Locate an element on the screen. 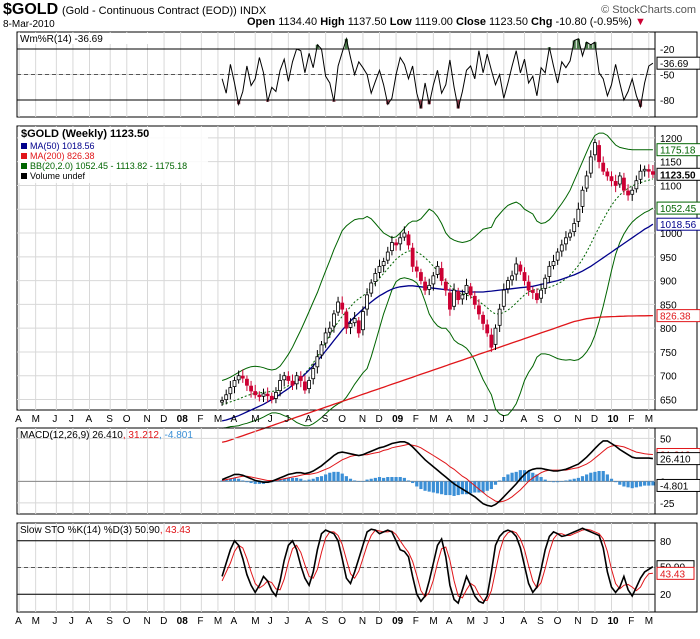 The image size is (700, 639). chg-label: Chg is located at coordinates (542, 22).